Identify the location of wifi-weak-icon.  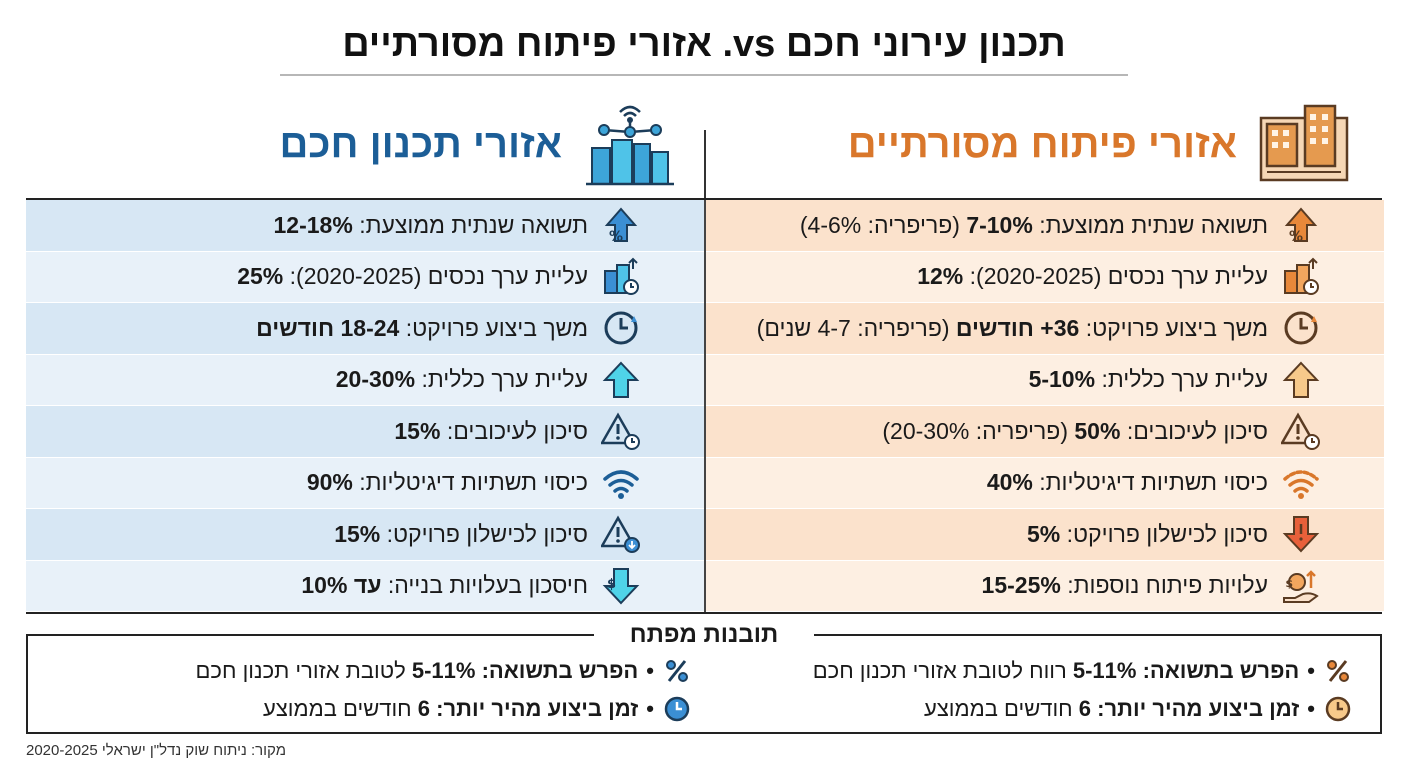
(1301, 483).